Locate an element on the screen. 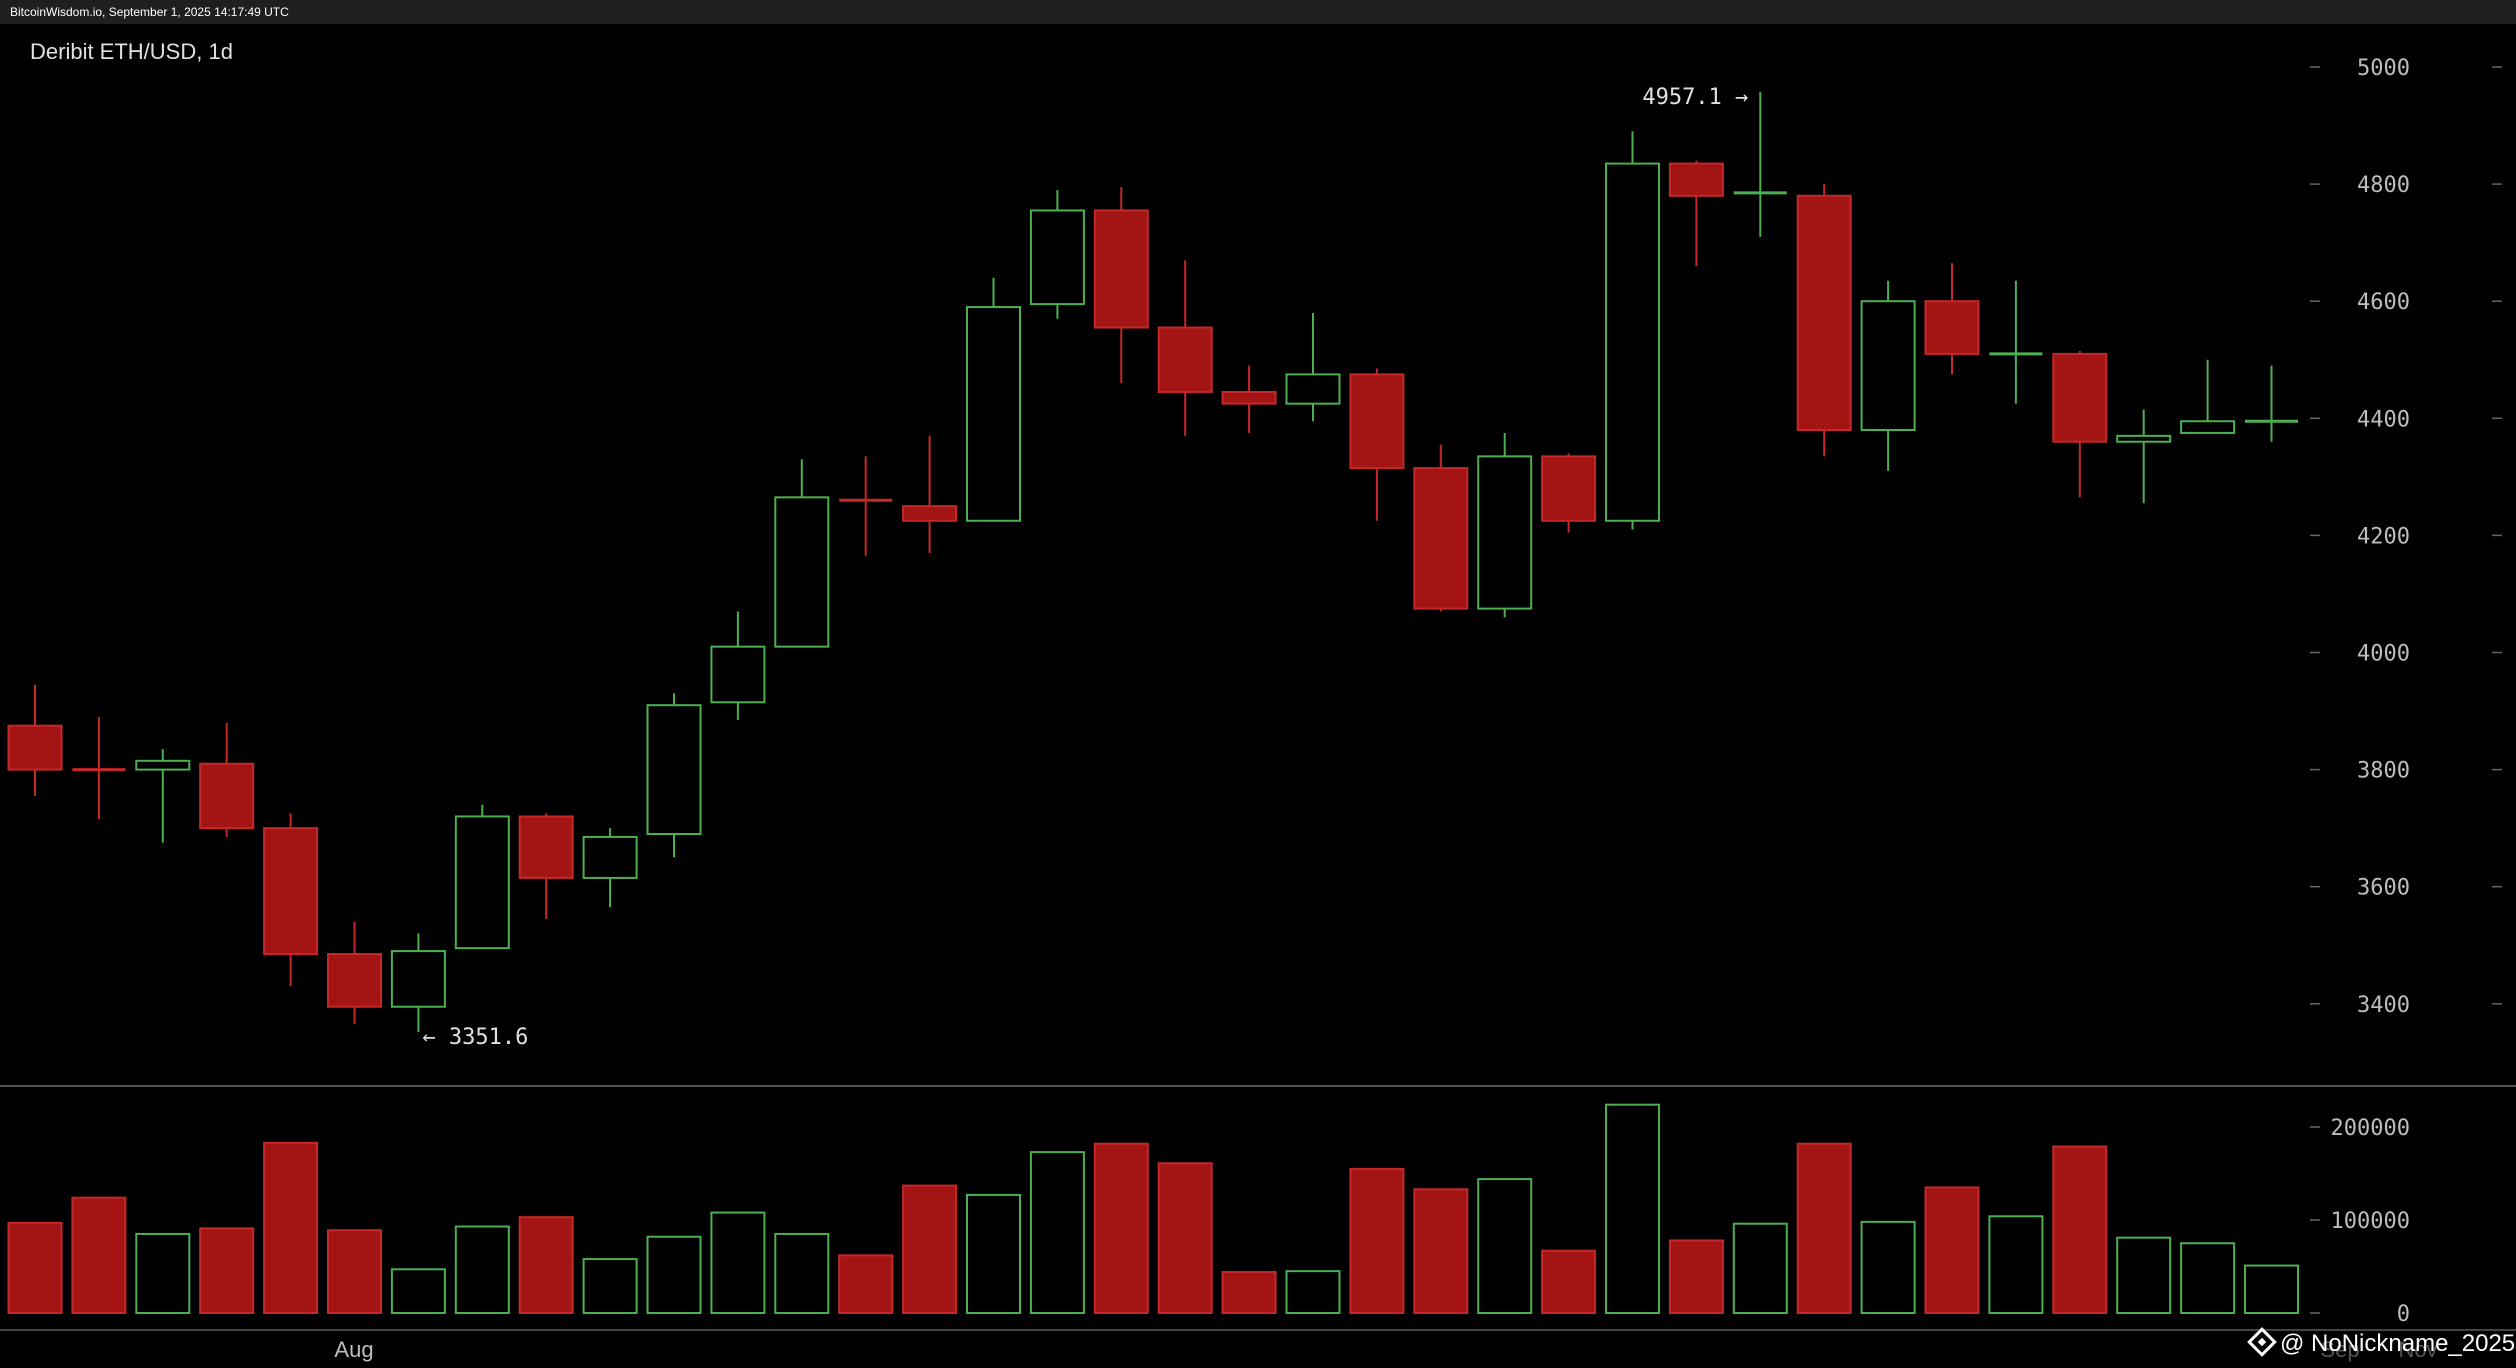 This screenshot has width=2516, height=1368. price-tick-label: 3800 is located at coordinates (2383, 771).